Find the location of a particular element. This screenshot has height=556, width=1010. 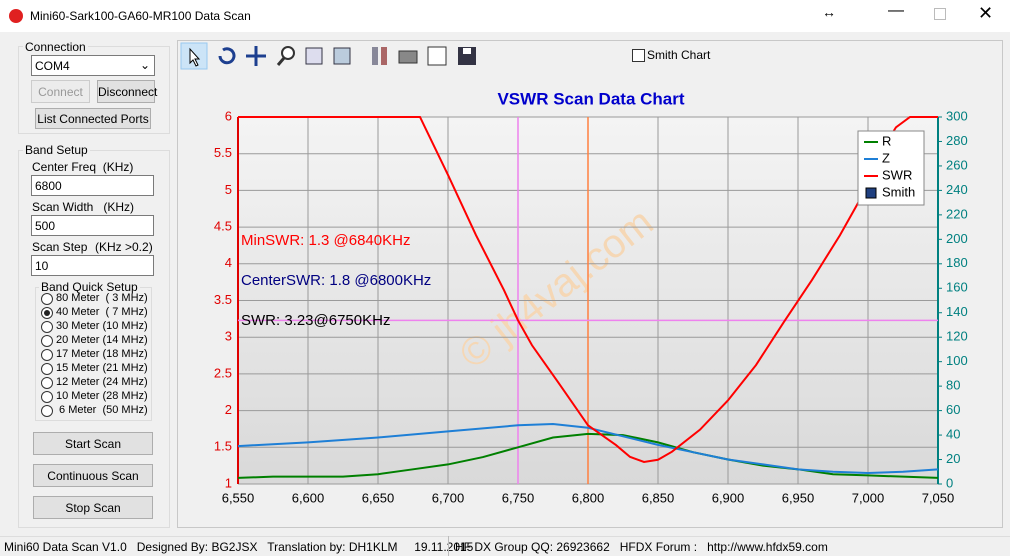

x-tick-label: 6,650 is located at coordinates (378, 497).